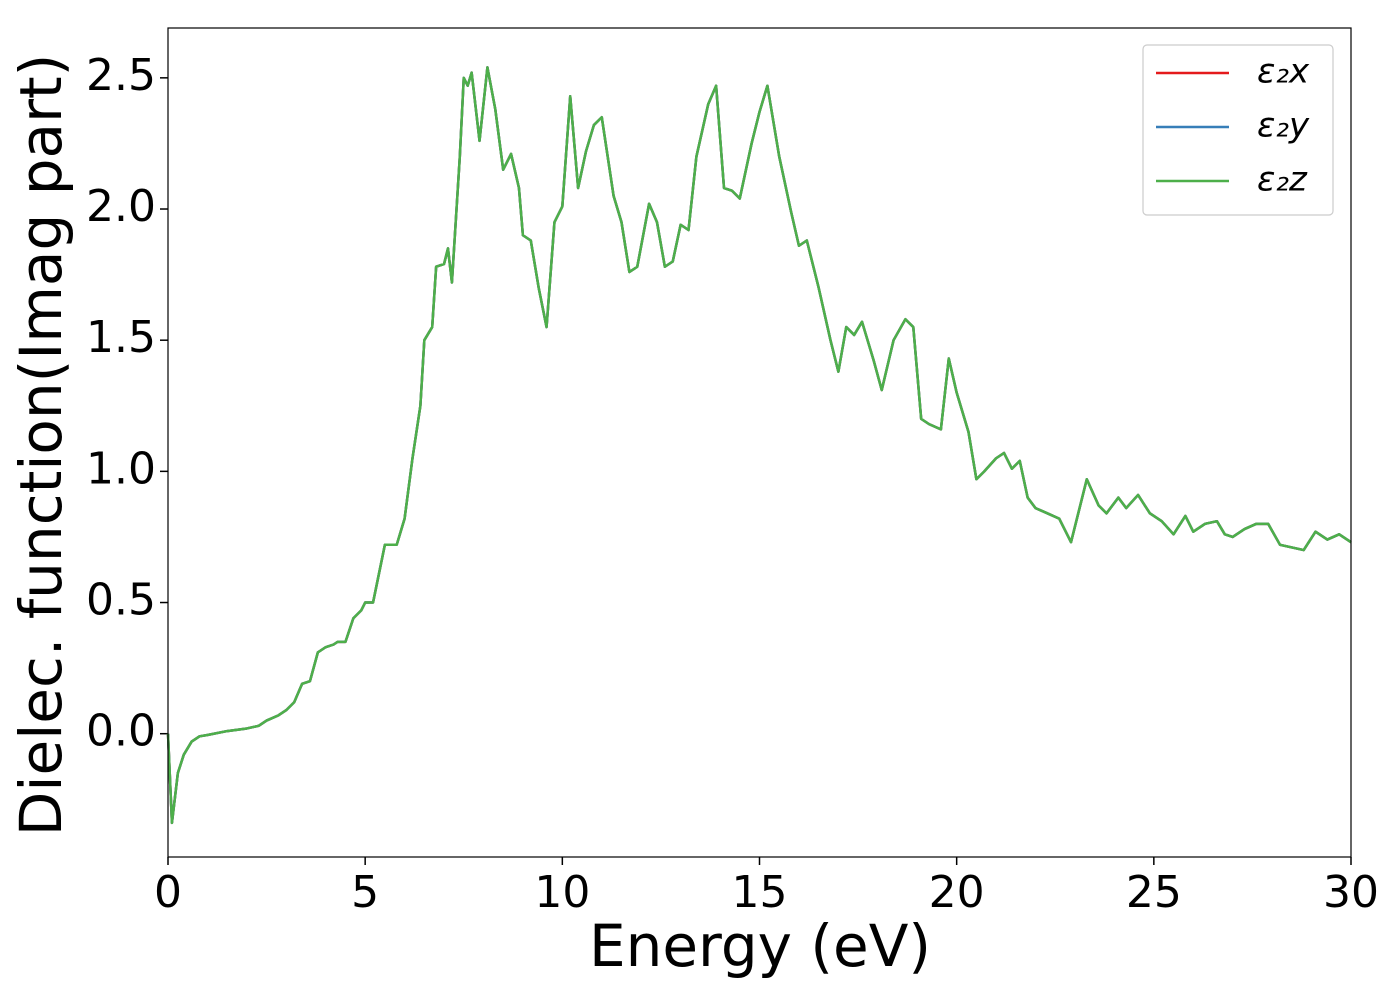  What do you see at coordinates (1351, 892) in the screenshot?
I see `x-tick-label: 30` at bounding box center [1351, 892].